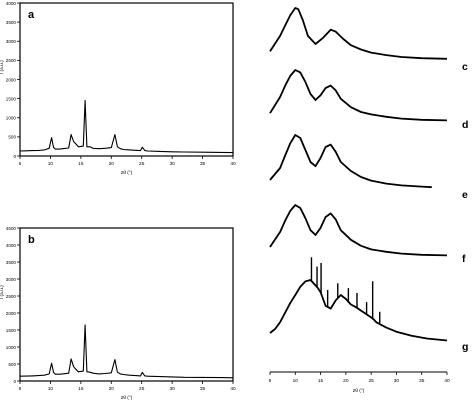  I want to click on curve-c, so click(358, 33).